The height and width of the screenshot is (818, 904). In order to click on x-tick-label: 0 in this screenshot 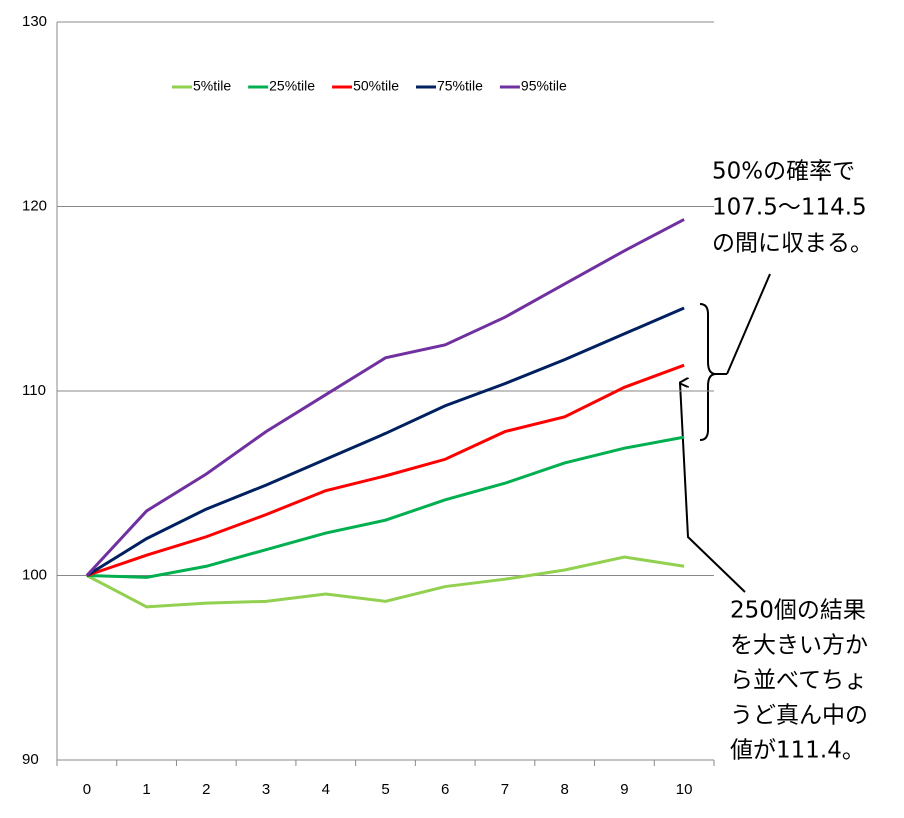, I will do `click(87, 789)`.